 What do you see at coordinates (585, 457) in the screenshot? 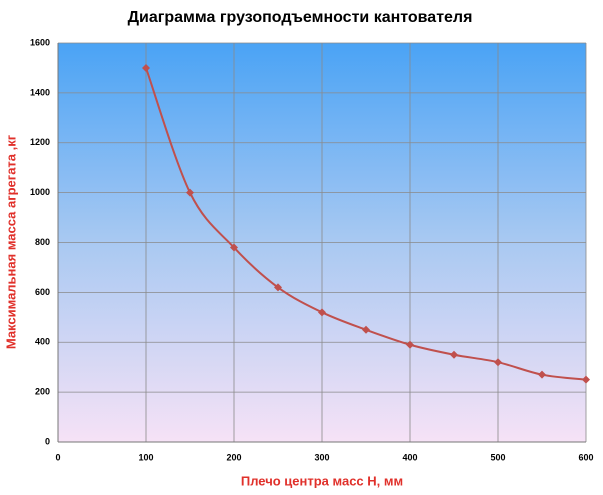
I see `x-tick-label: 600` at bounding box center [585, 457].